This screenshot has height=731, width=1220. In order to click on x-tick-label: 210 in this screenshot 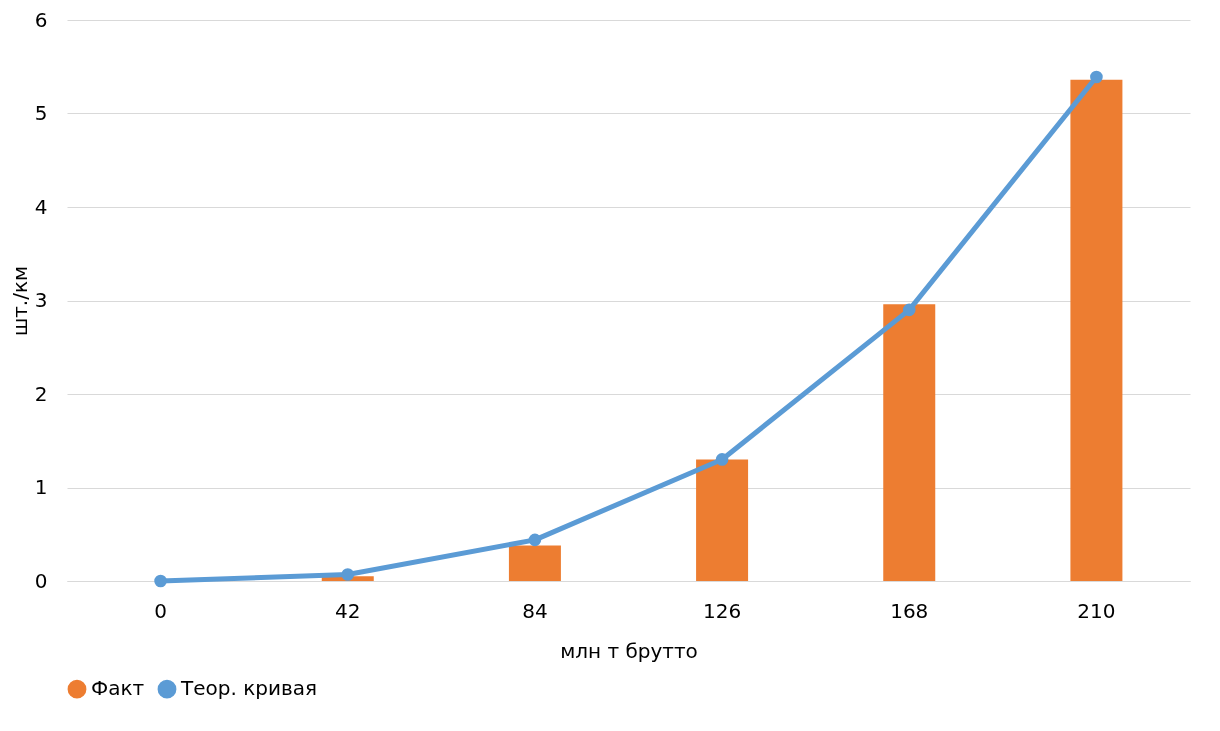, I will do `click(1096, 610)`.